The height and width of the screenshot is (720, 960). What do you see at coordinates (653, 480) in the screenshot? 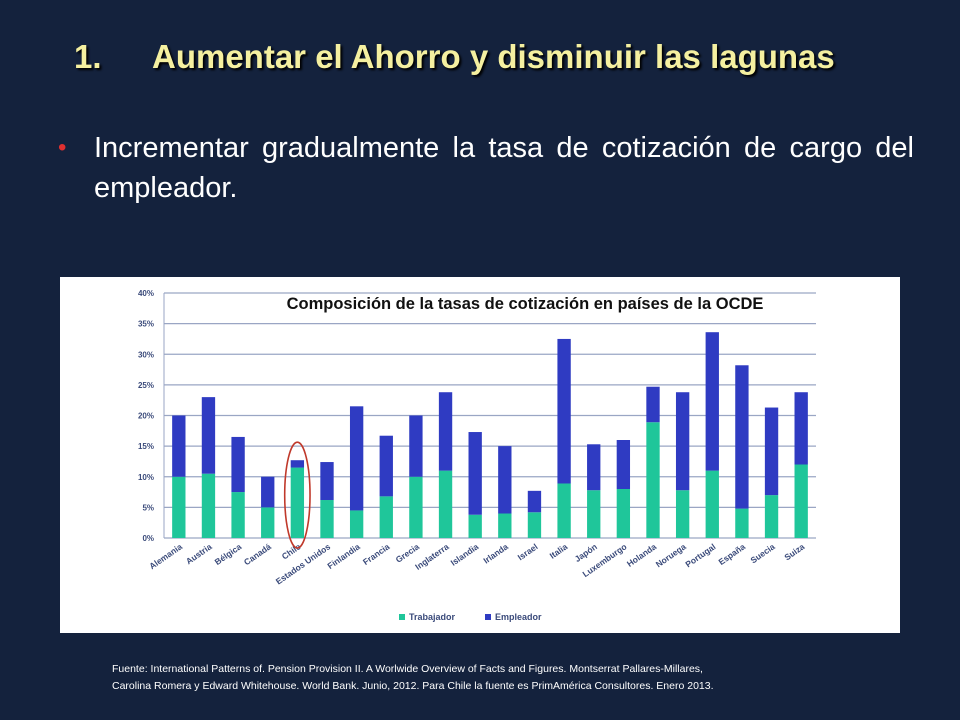
I see `bar-trabajador-holanda` at bounding box center [653, 480].